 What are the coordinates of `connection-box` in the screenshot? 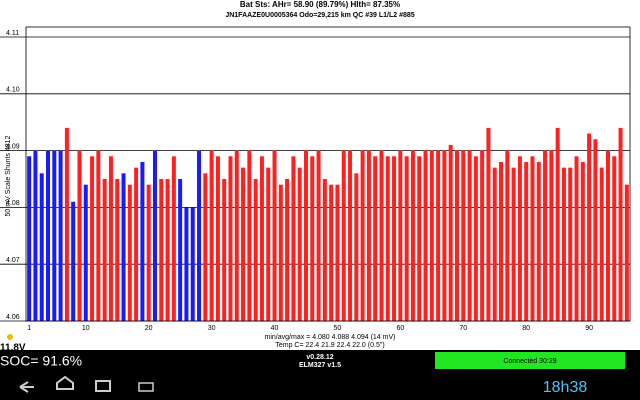 It's located at (530, 360).